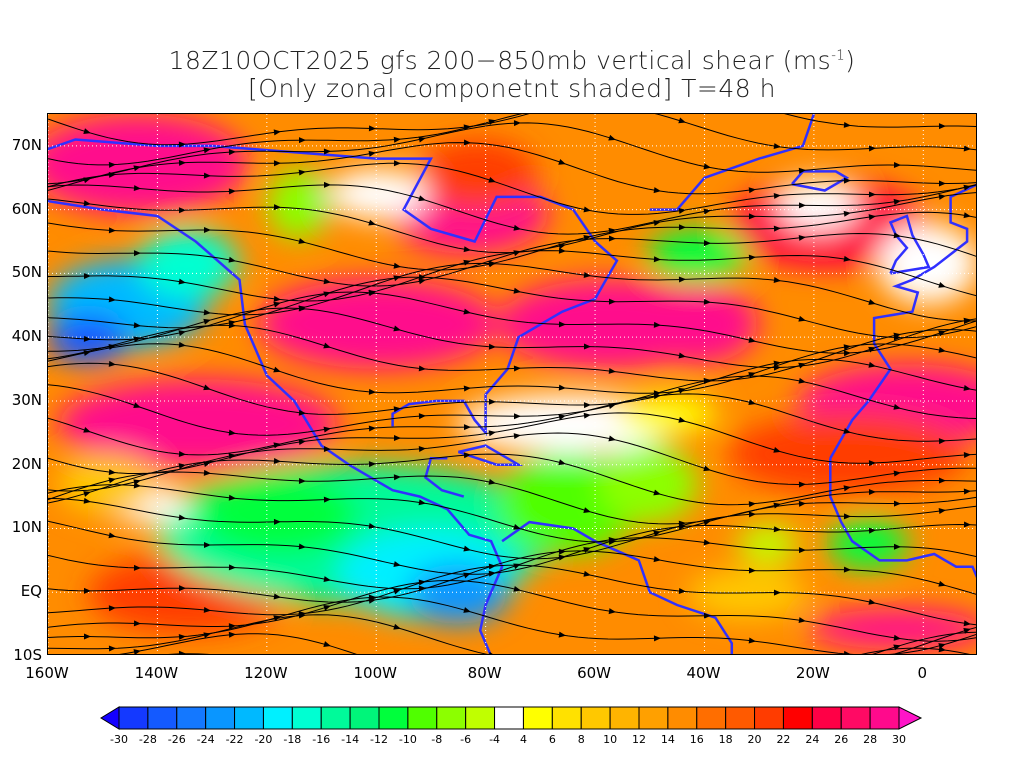  Describe the element at coordinates (696, 739) in the screenshot. I see `colorbar-label: 16` at that location.